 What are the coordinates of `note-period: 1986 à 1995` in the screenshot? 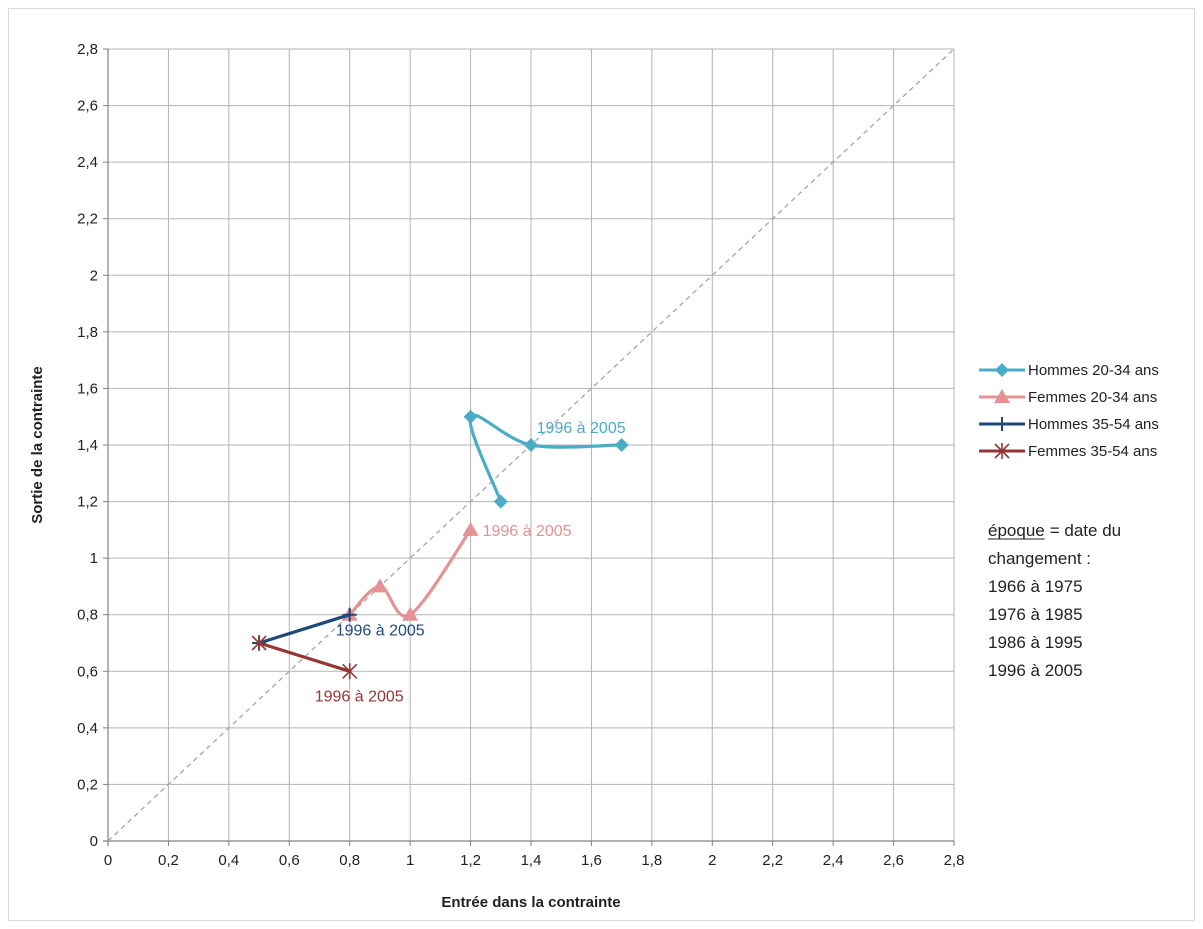 It's located at (1035, 642).